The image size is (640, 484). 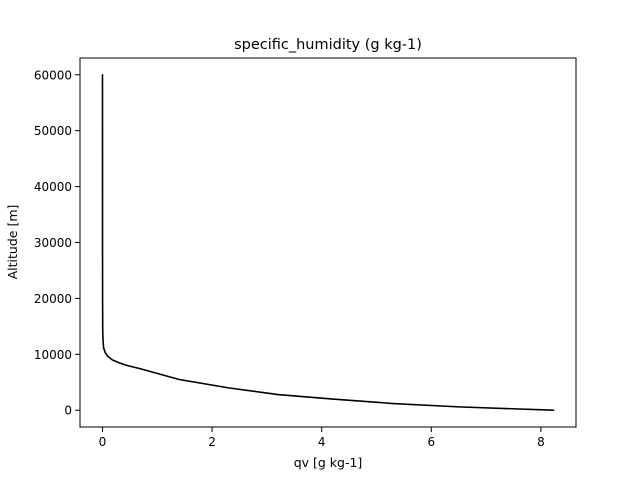 I want to click on chart-title: specific_humidity (g kg-1), so click(x=328, y=45).